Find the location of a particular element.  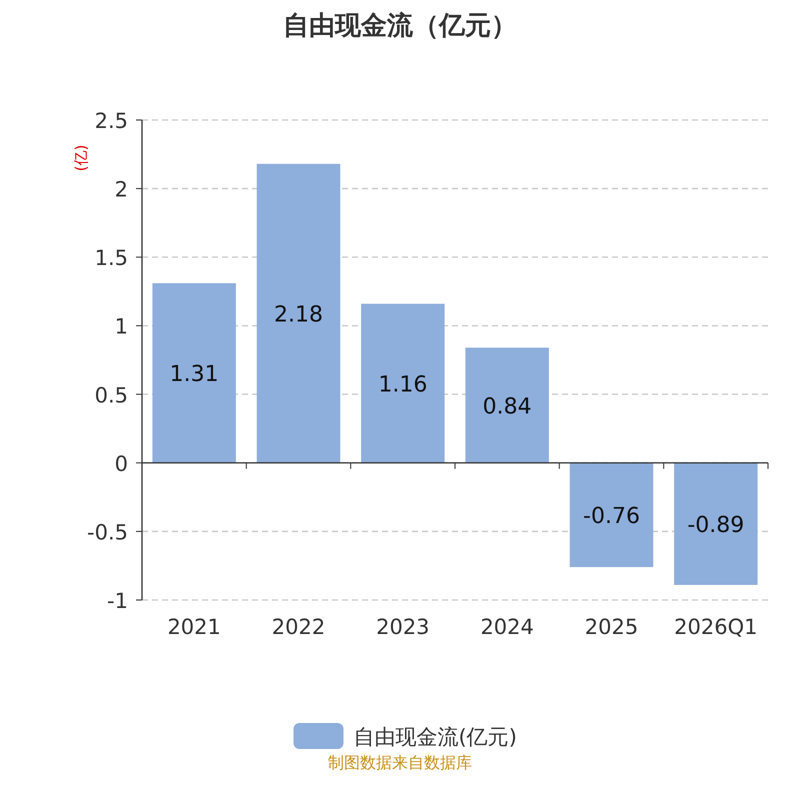

data-label: -0.76 is located at coordinates (611, 516).